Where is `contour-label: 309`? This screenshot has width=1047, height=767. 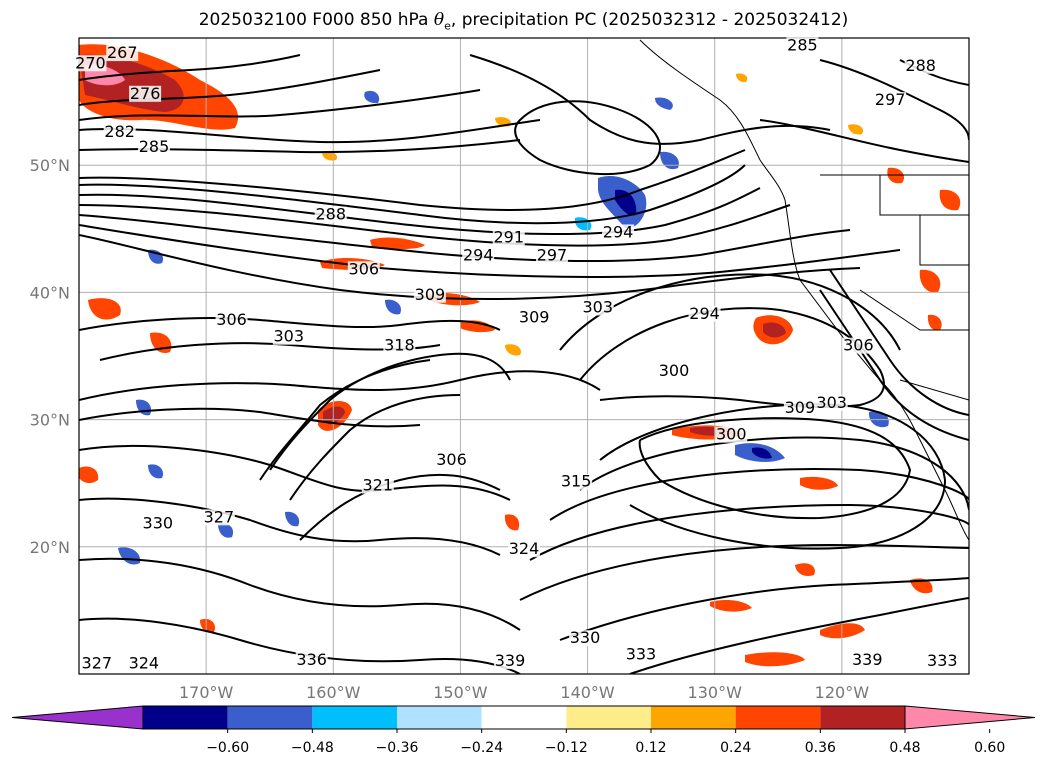
contour-label: 309 is located at coordinates (799, 407).